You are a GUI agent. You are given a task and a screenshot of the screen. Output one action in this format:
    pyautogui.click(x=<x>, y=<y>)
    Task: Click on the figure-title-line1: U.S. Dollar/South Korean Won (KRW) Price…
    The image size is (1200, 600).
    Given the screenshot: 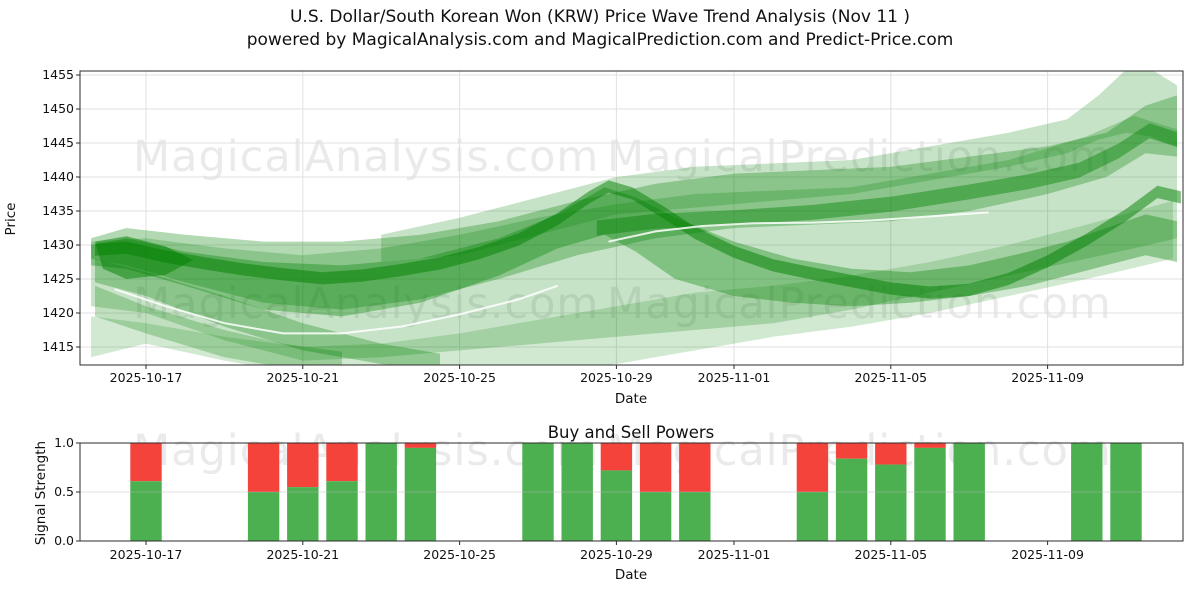 What is the action you would take?
    pyautogui.click(x=600, y=17)
    